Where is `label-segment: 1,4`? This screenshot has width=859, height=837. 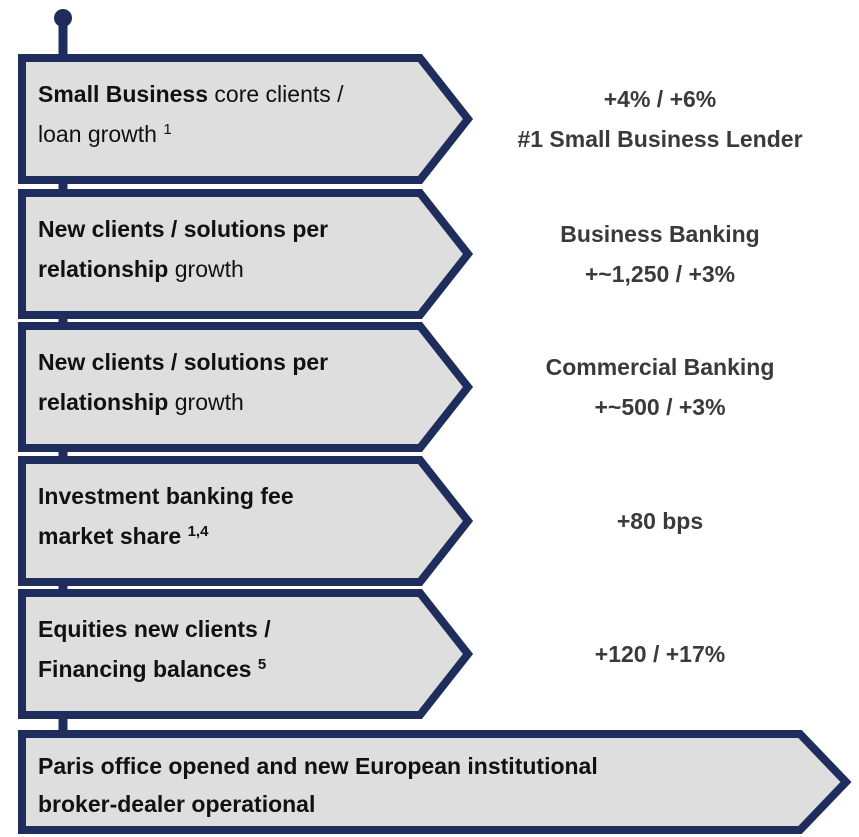 label-segment: 1,4 is located at coordinates (199, 531).